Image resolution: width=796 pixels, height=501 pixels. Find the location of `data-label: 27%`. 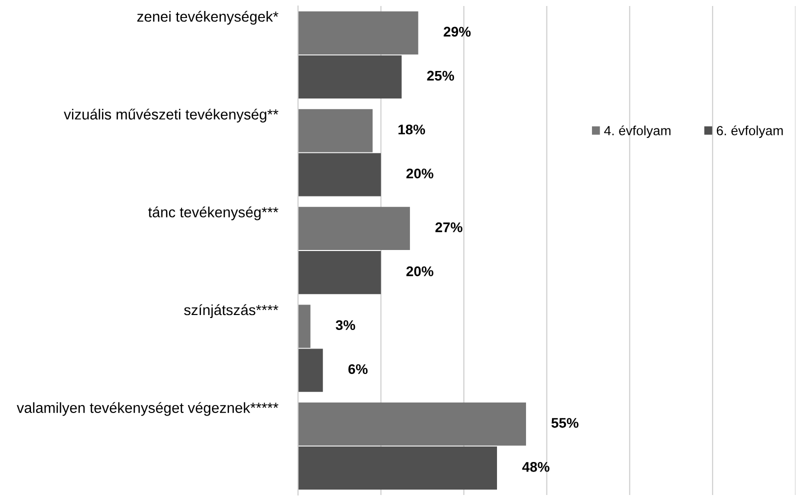

data-label: 27% is located at coordinates (448, 227).